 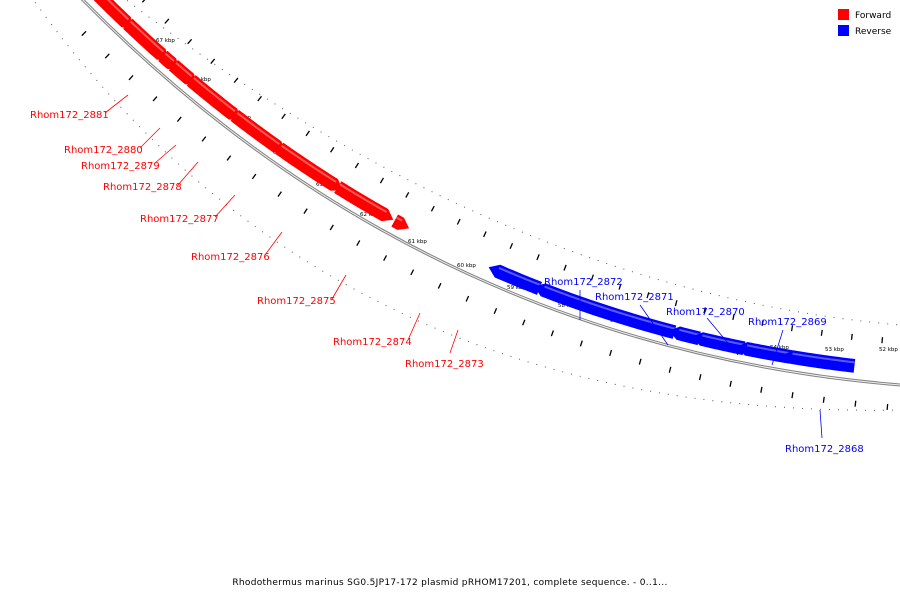 I want to click on legend-reverse-swatch, so click(x=843, y=30).